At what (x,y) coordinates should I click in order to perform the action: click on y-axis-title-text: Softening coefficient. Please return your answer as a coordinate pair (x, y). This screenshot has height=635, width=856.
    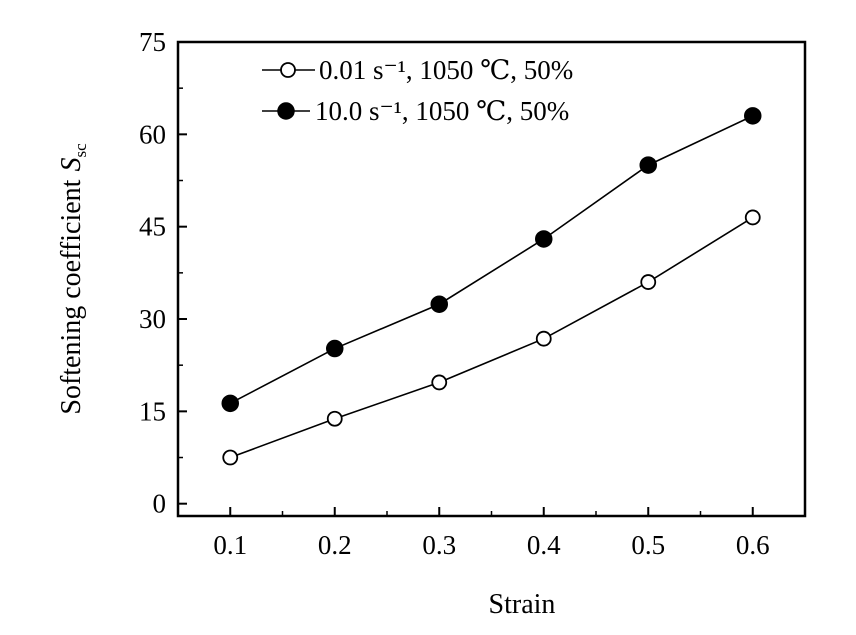
    Looking at the image, I should click on (71, 296).